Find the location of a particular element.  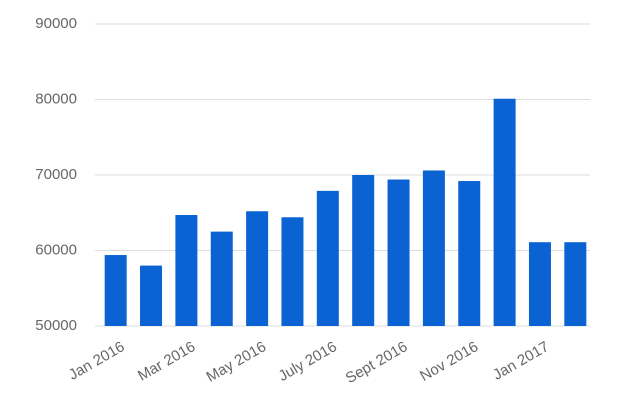

x-tick-label: Jan 2016 is located at coordinates (97, 361).